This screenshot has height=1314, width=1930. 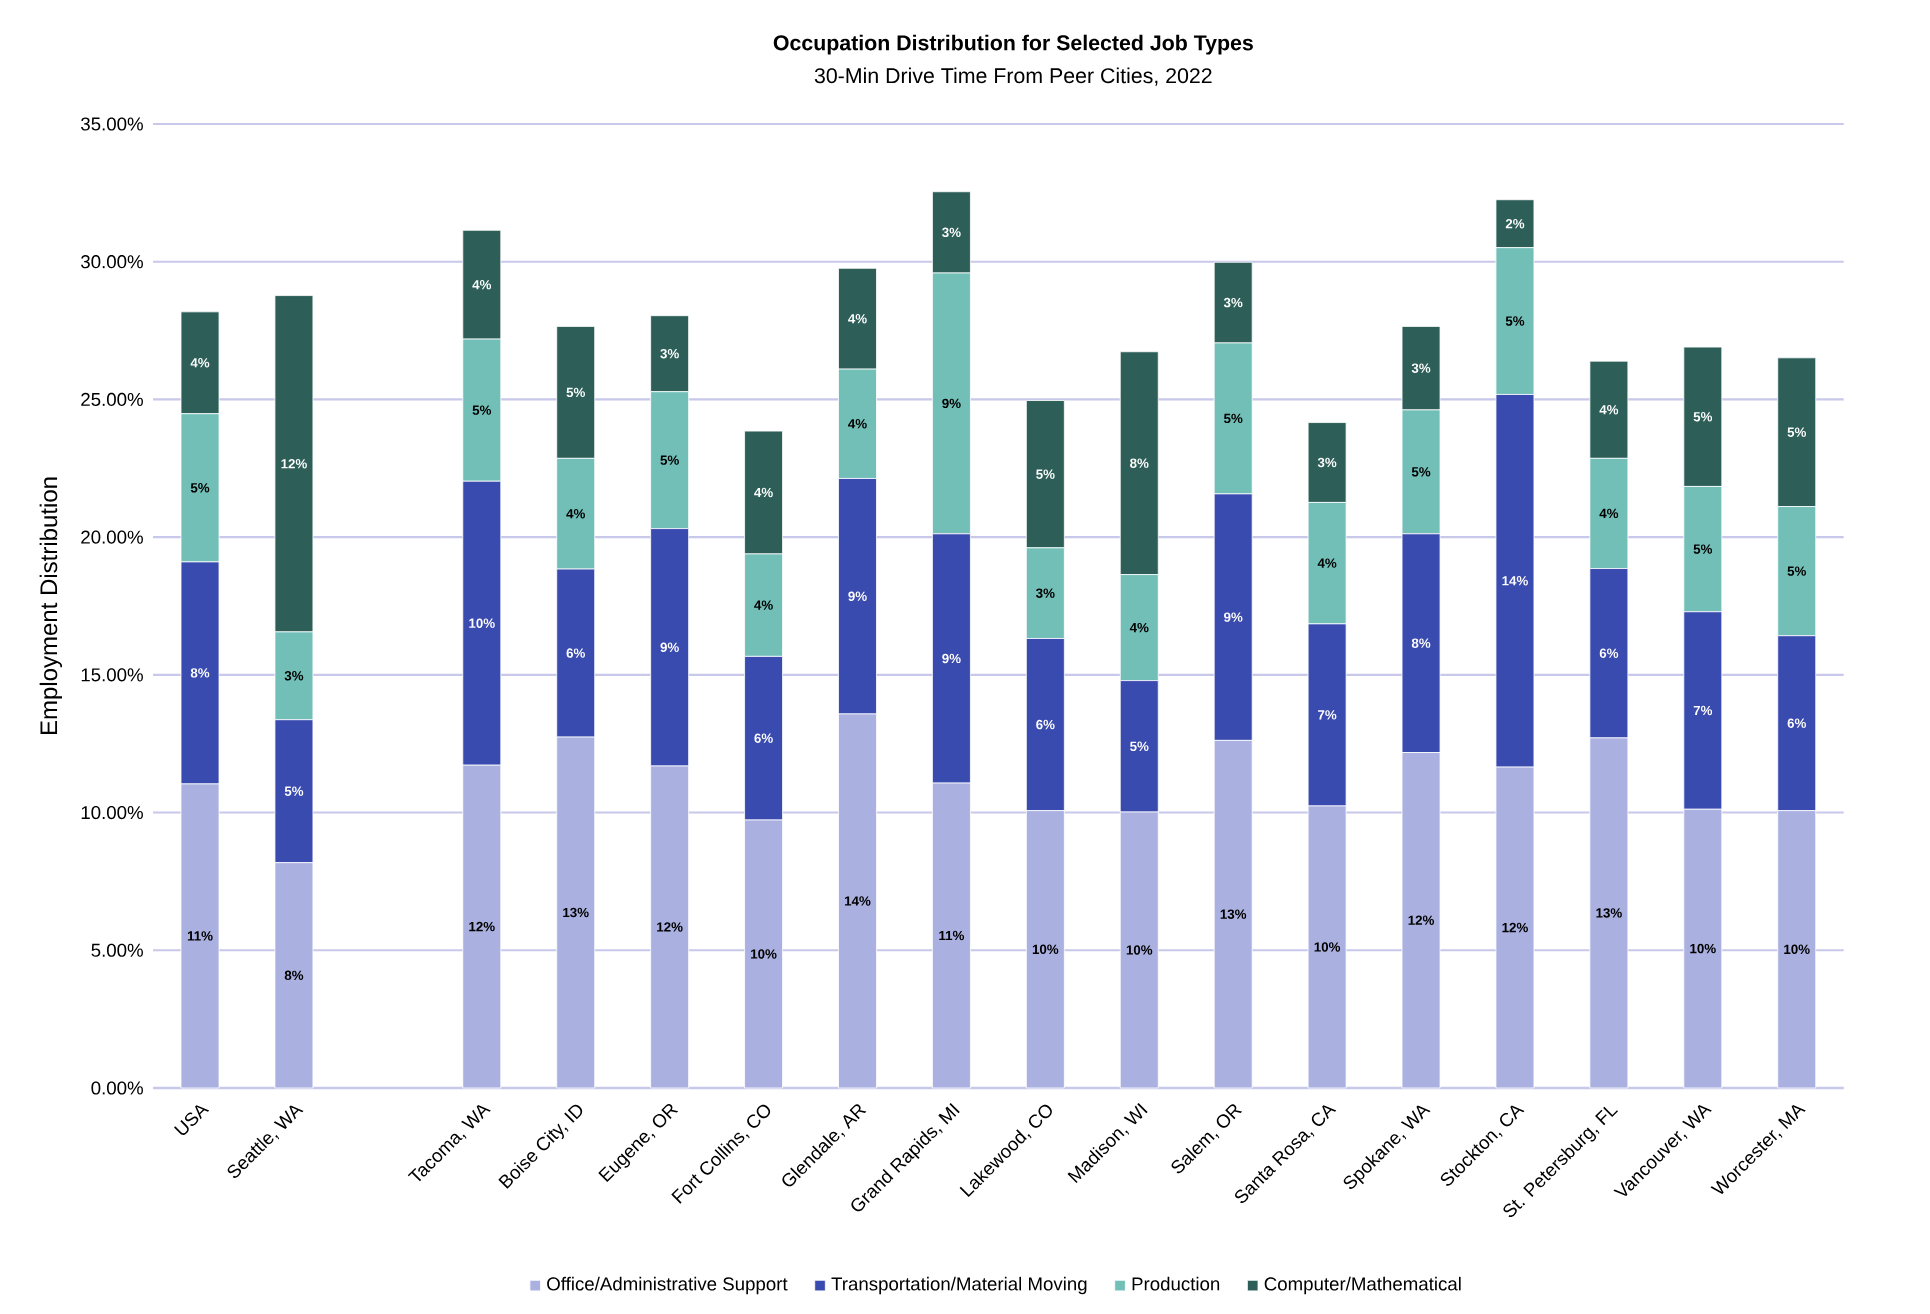 What do you see at coordinates (112, 537) in the screenshot?
I see `y-tick-label: 20.00%` at bounding box center [112, 537].